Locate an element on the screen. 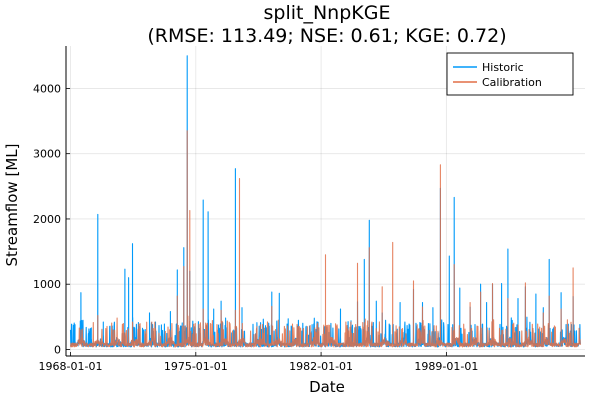  x-tick-label: 1968-01-01 is located at coordinates (71, 366).